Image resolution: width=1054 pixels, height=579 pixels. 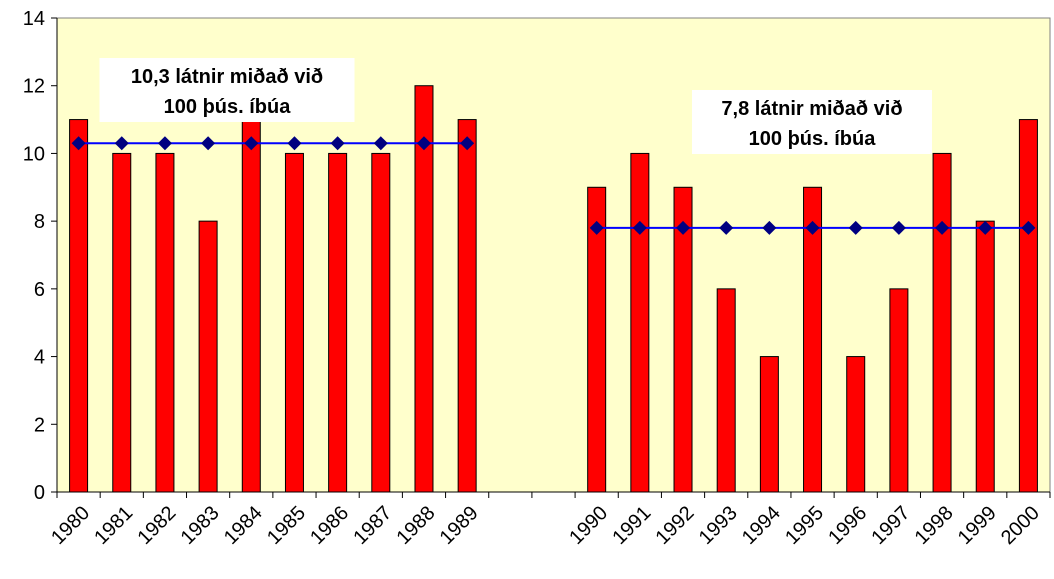 What do you see at coordinates (415, 525) in the screenshot?
I see `x-tick-label: 1988` at bounding box center [415, 525].